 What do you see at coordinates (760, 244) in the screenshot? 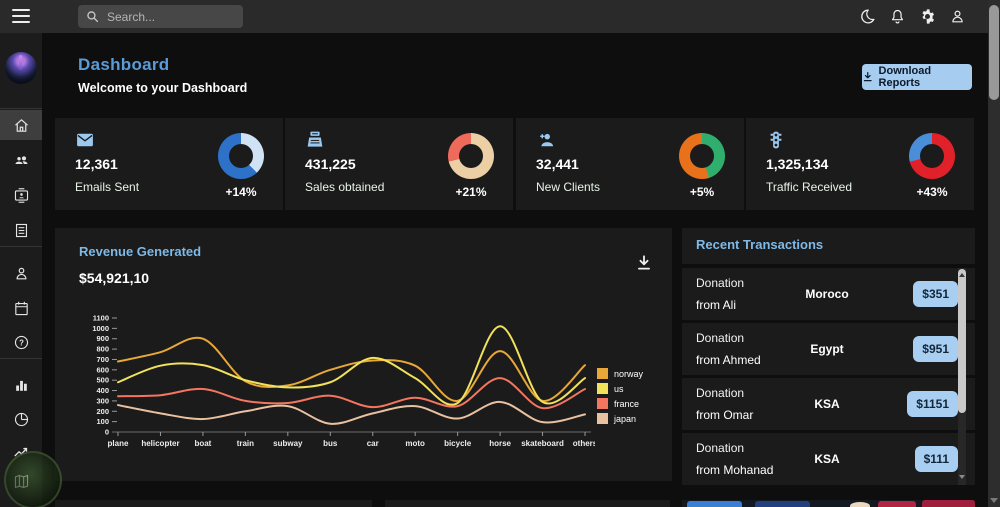
I see `transactions-title: Recent Transactions` at bounding box center [760, 244].